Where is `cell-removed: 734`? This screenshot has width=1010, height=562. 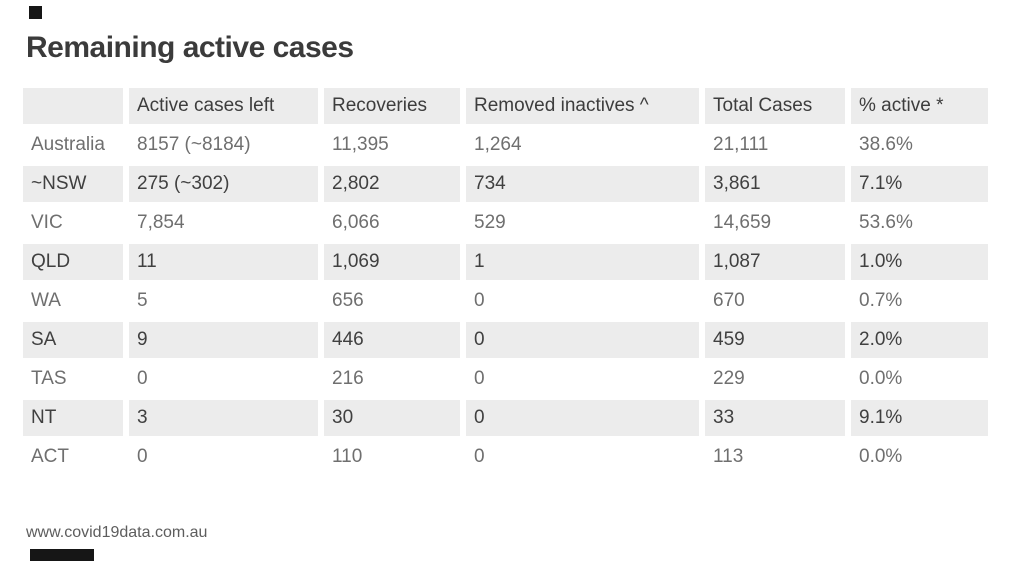 cell-removed: 734 is located at coordinates (582, 184).